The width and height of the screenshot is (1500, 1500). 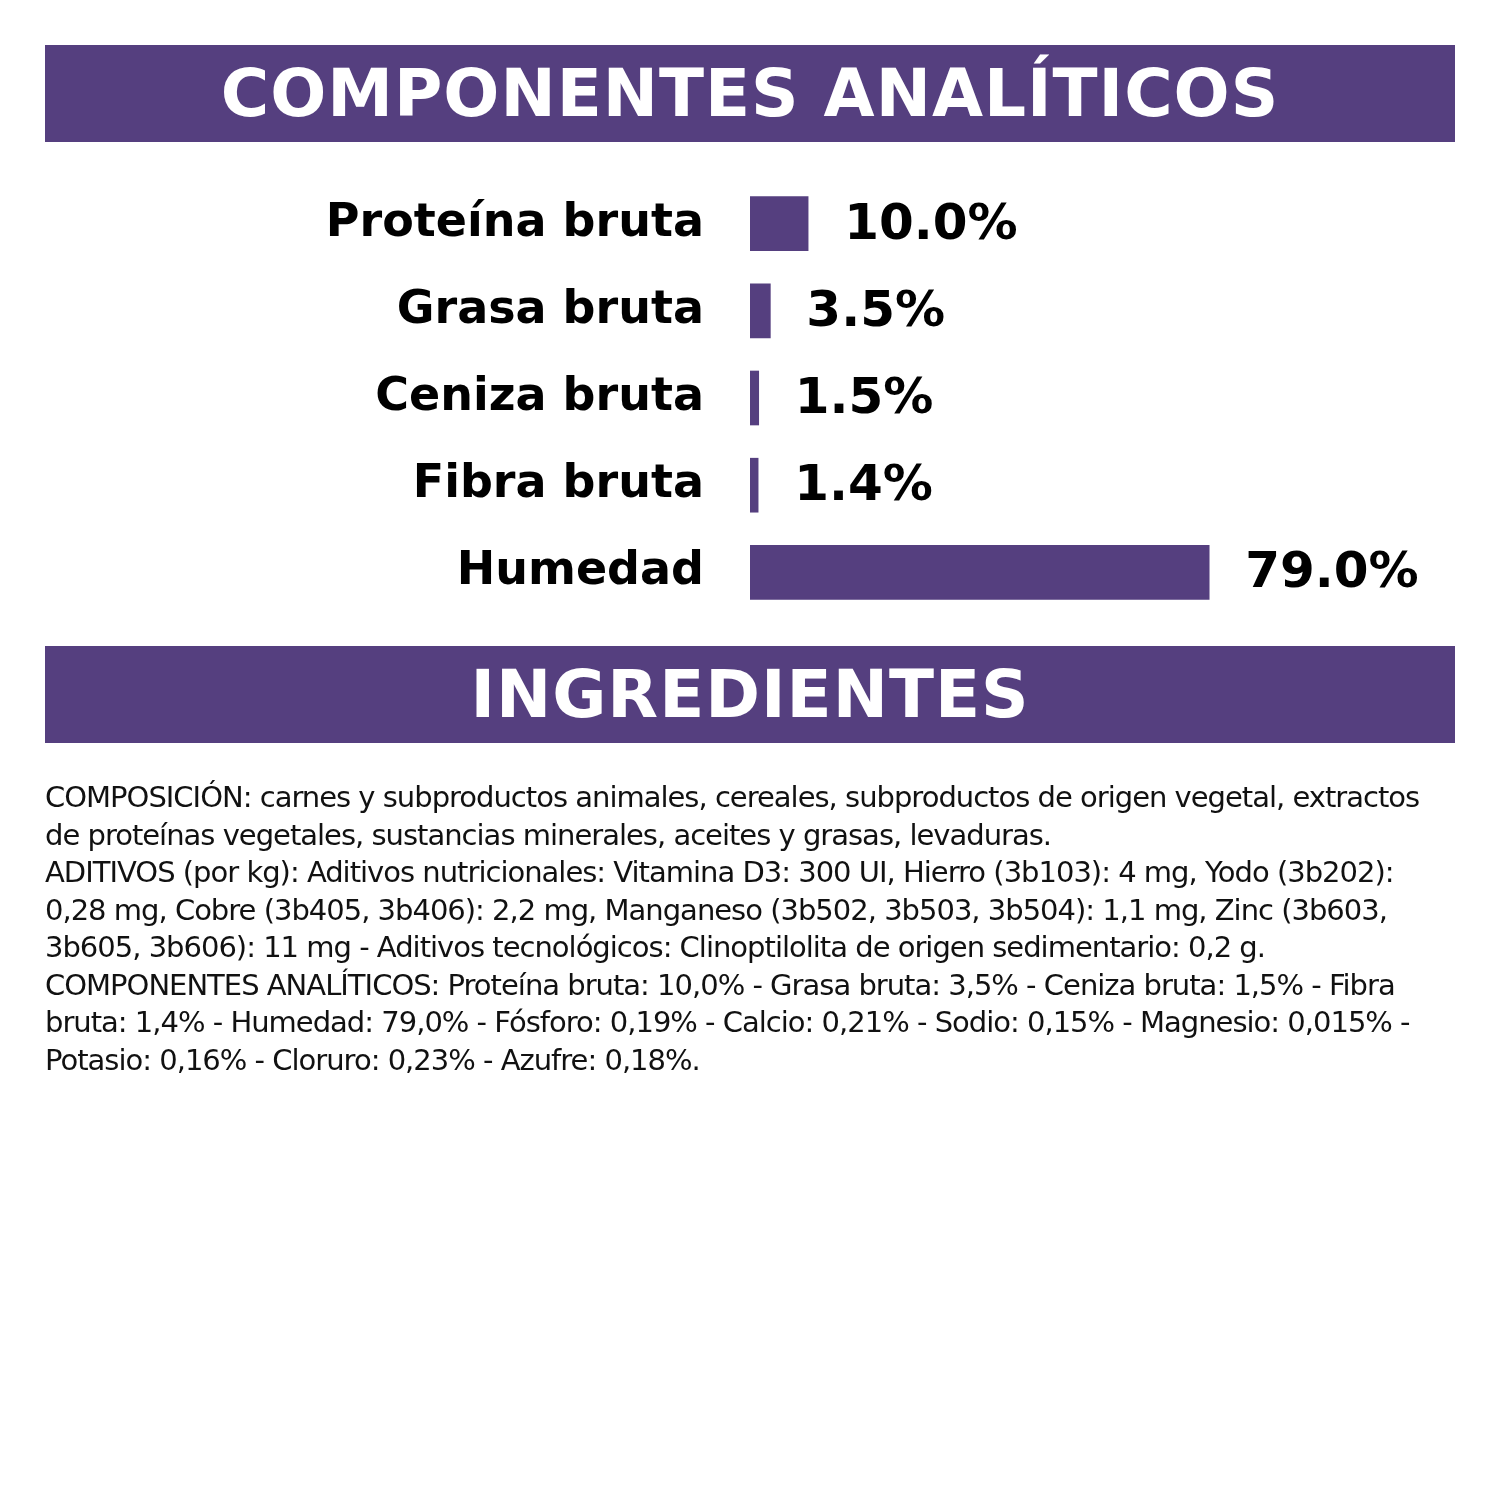 What do you see at coordinates (750, 694) in the screenshot?
I see `text: INGREDIENTES` at bounding box center [750, 694].